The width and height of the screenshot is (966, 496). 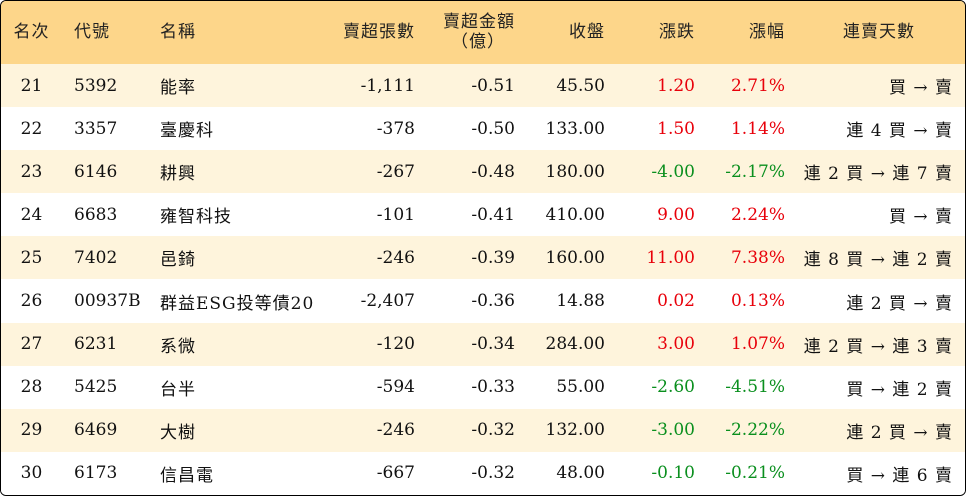 I want to click on cell-change-pct: 2.24%, so click(x=757, y=214).